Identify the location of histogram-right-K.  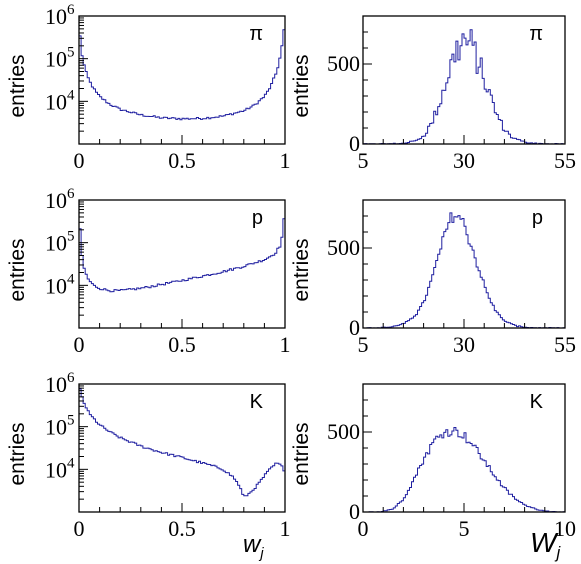
(464, 470).